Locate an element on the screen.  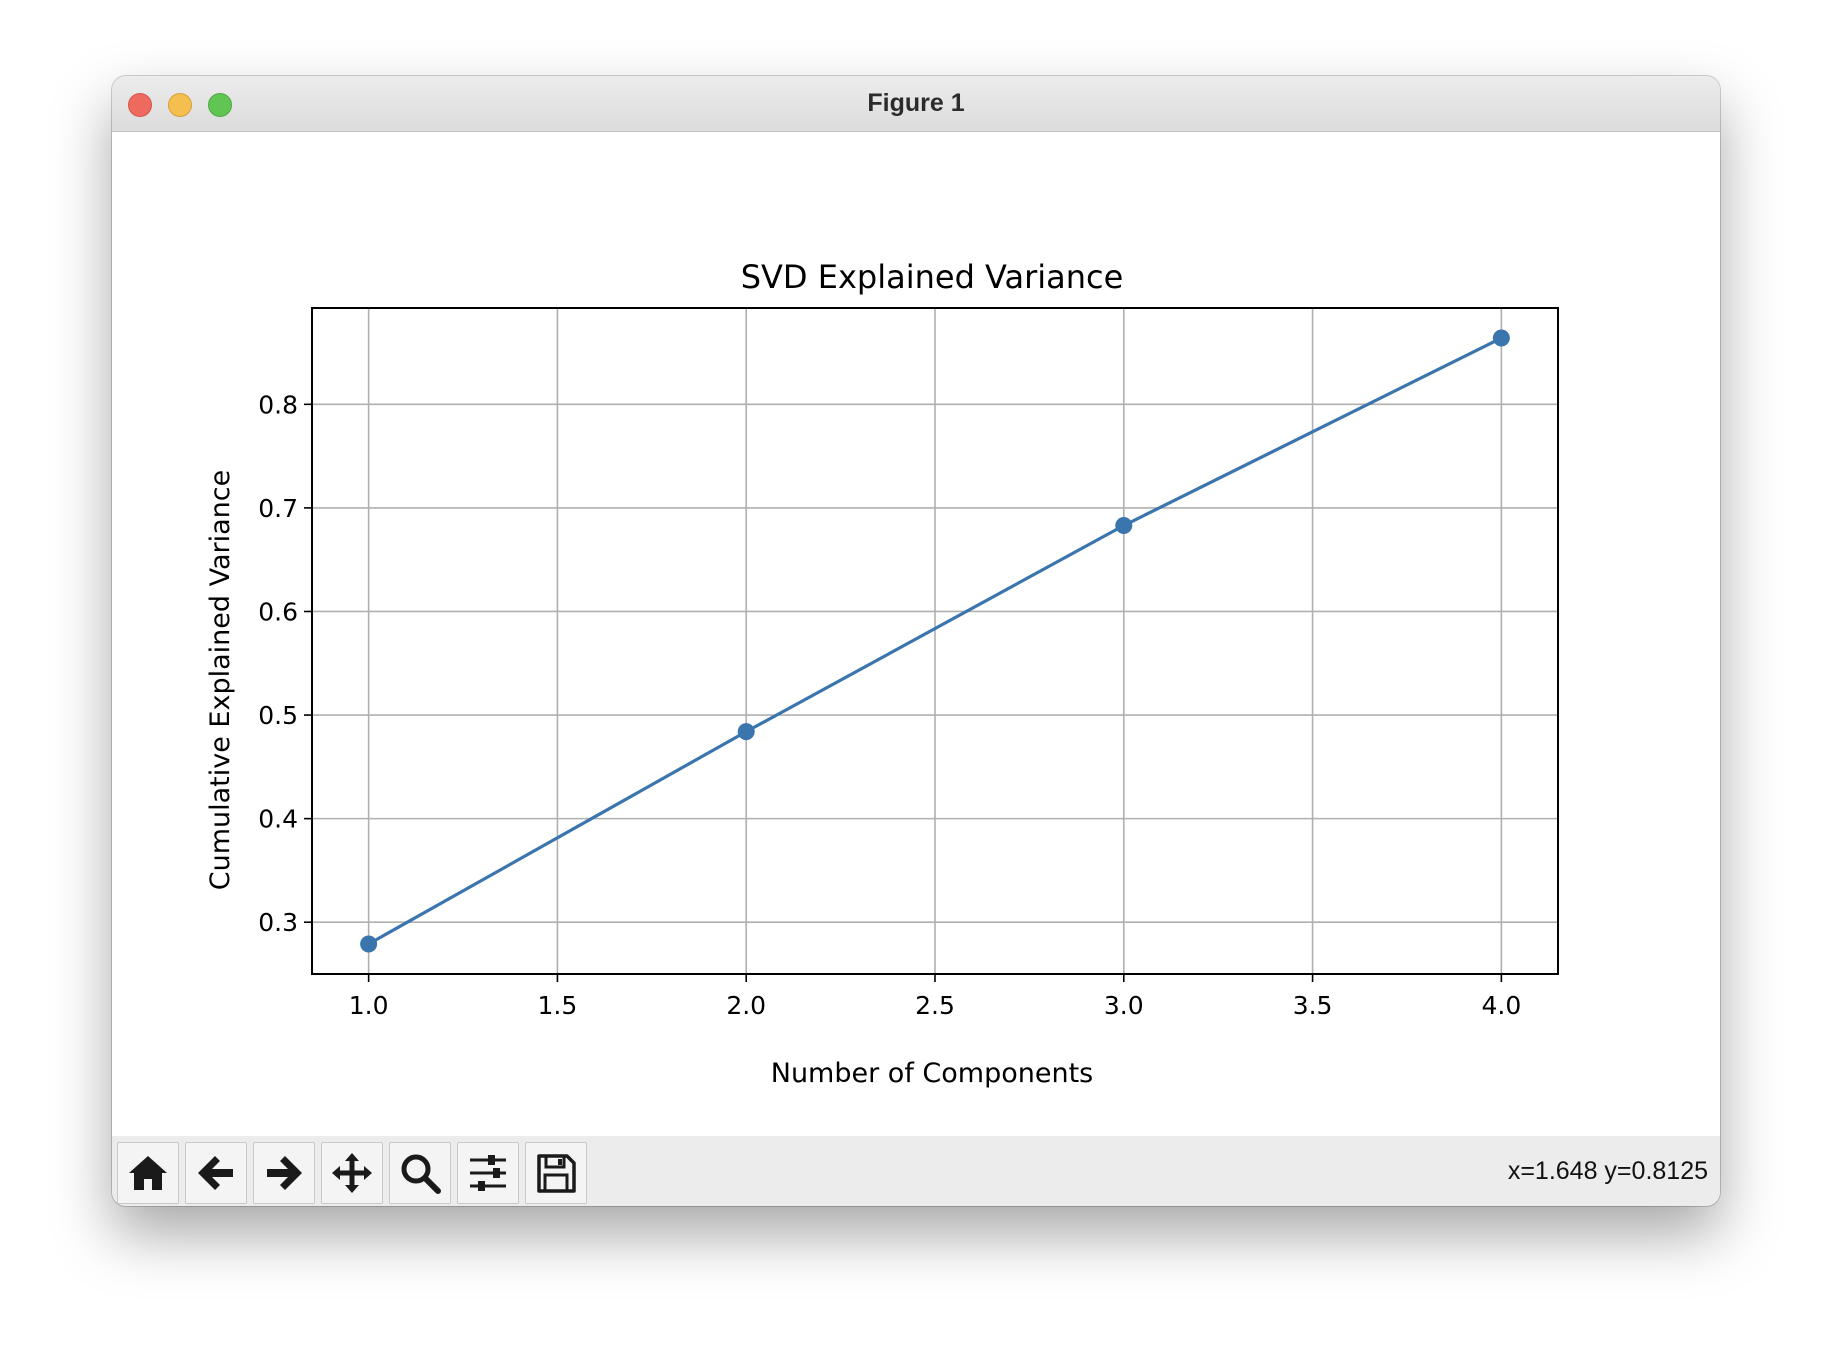
floppy-disk-icon is located at coordinates (556, 1173).